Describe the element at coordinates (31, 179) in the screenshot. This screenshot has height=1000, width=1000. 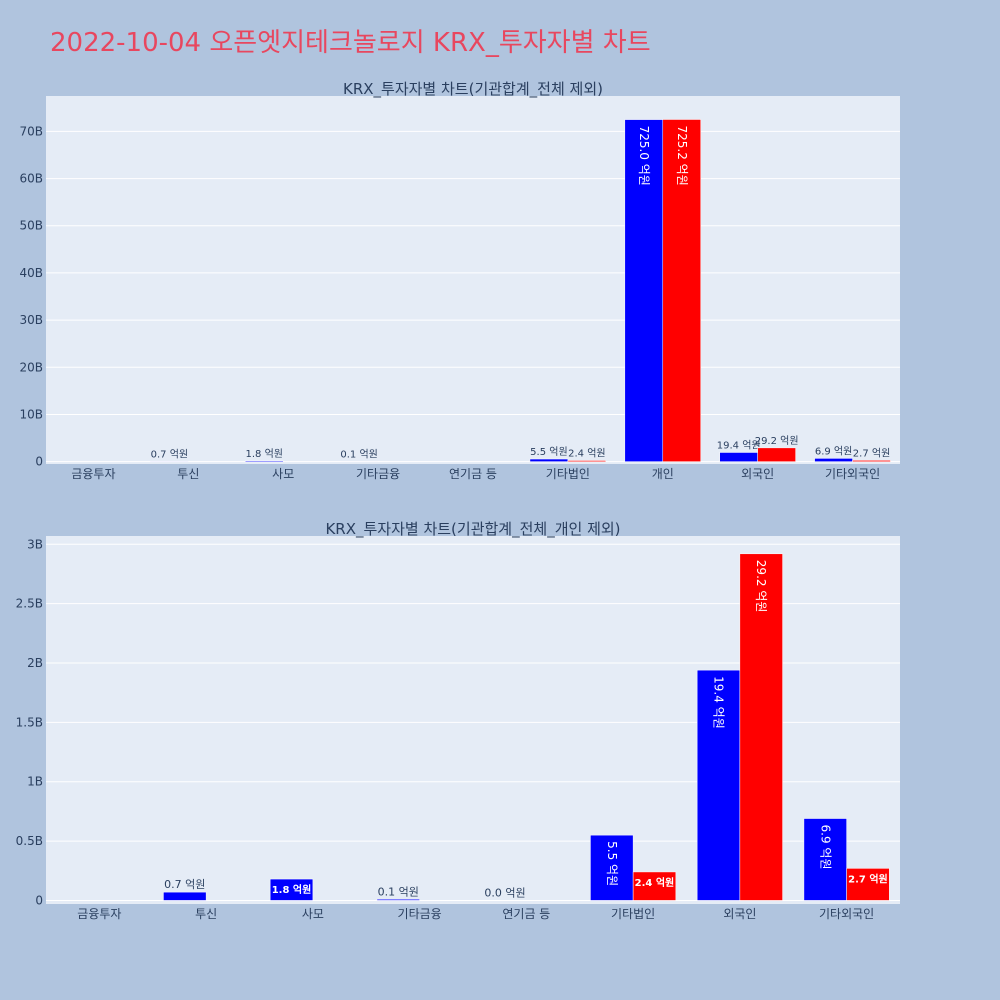
I see `y-tick-label: 60B` at that location.